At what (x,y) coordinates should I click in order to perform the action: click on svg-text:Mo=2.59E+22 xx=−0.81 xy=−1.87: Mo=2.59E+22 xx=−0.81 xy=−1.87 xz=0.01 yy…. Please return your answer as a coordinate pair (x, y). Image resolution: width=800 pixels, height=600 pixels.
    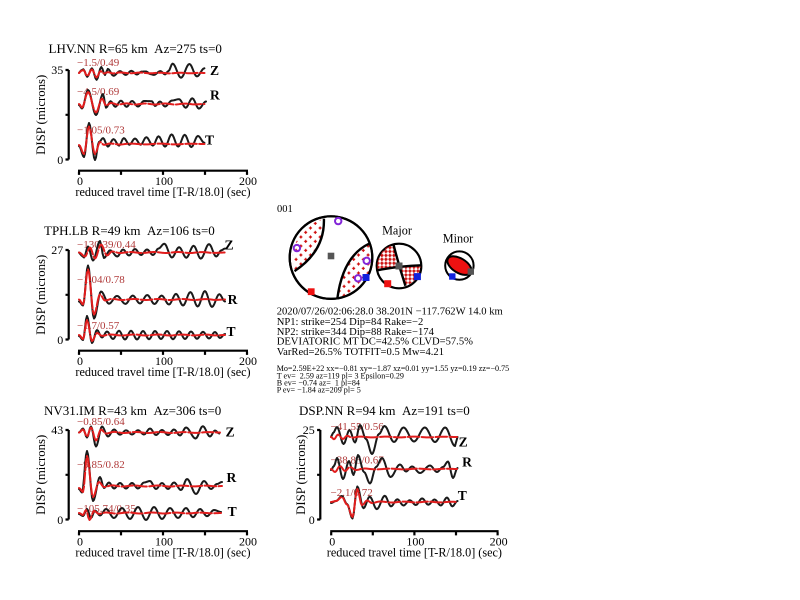
    Looking at the image, I should click on (393, 368).